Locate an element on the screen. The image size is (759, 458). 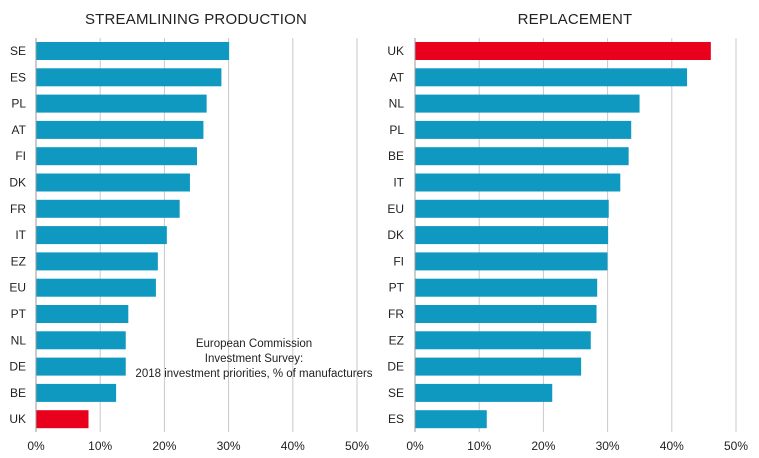
annotation-line-2: Investment Survey: is located at coordinates (254, 359).